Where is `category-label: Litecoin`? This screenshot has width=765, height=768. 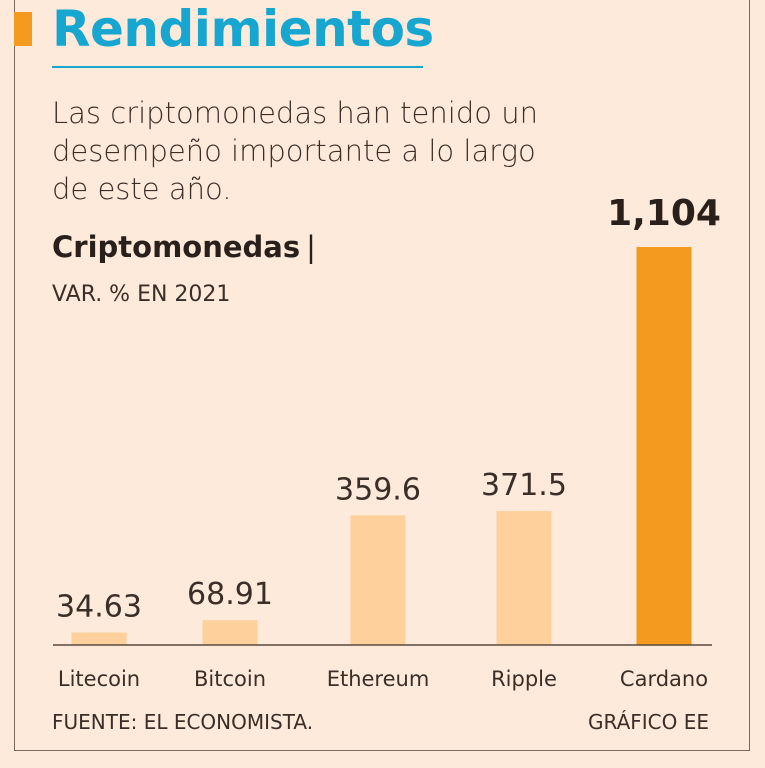 category-label: Litecoin is located at coordinates (99, 679).